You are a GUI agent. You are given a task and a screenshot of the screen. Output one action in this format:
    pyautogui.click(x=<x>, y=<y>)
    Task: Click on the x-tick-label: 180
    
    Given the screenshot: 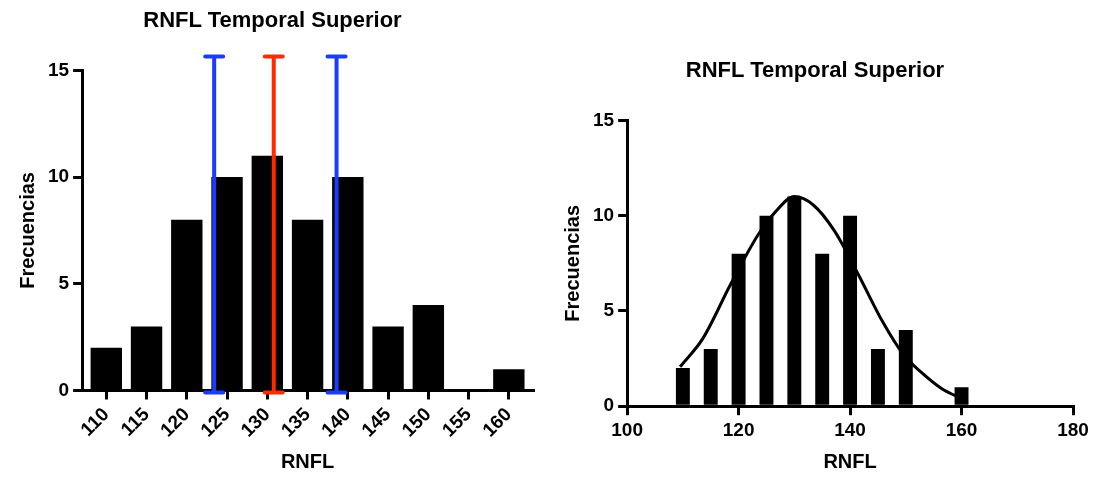 What is the action you would take?
    pyautogui.click(x=1073, y=429)
    